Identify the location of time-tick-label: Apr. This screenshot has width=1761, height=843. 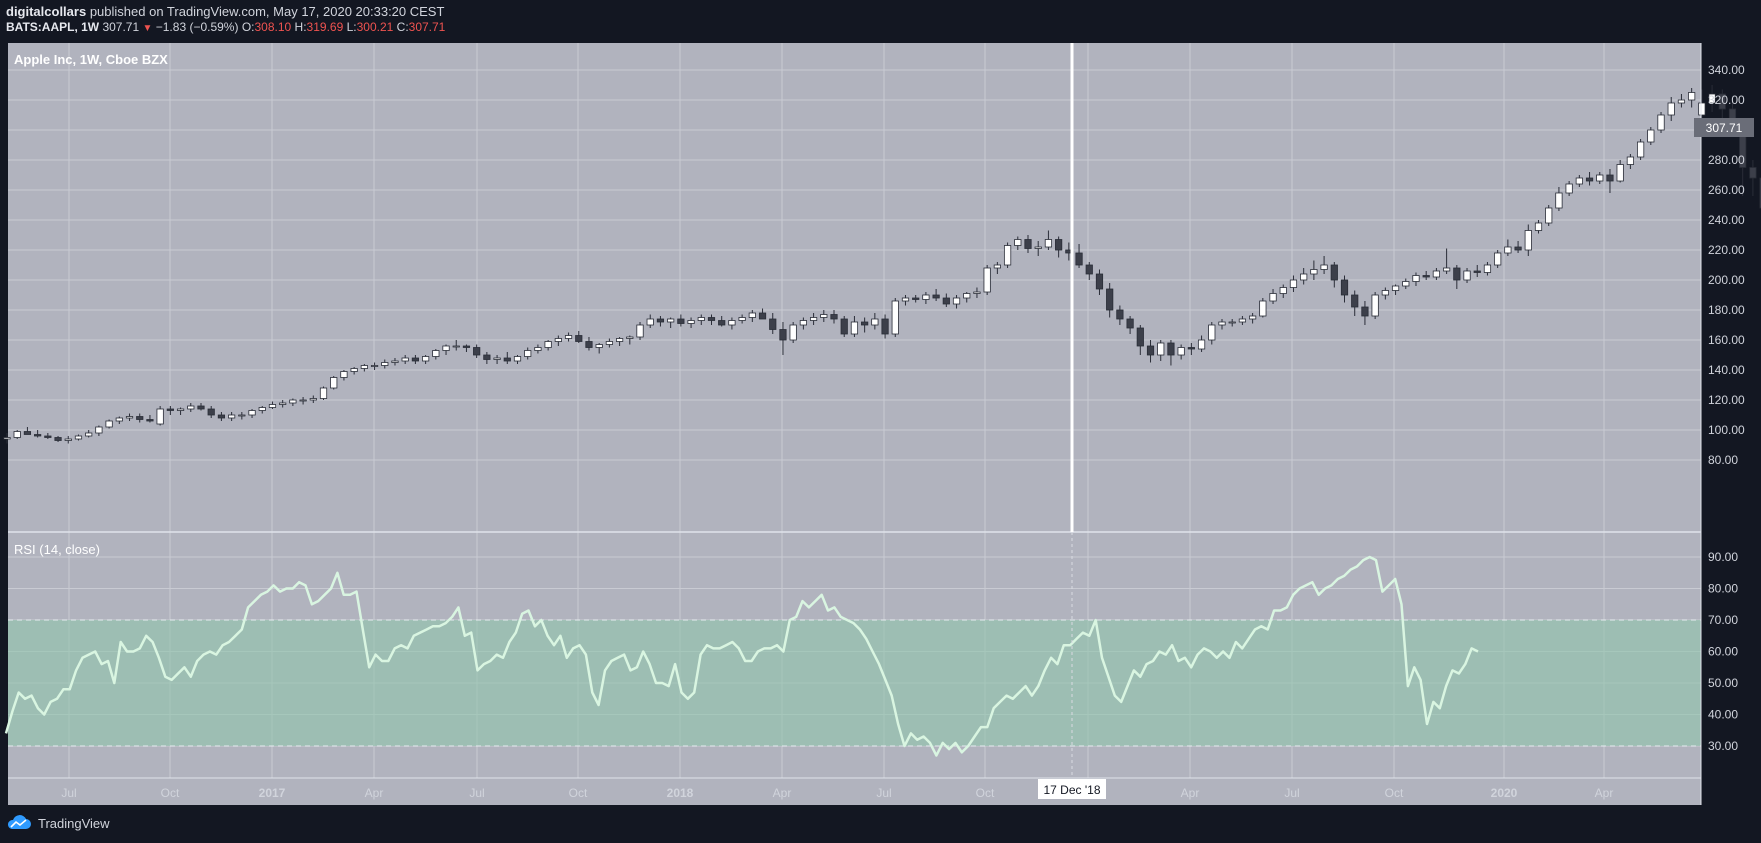
(374, 793).